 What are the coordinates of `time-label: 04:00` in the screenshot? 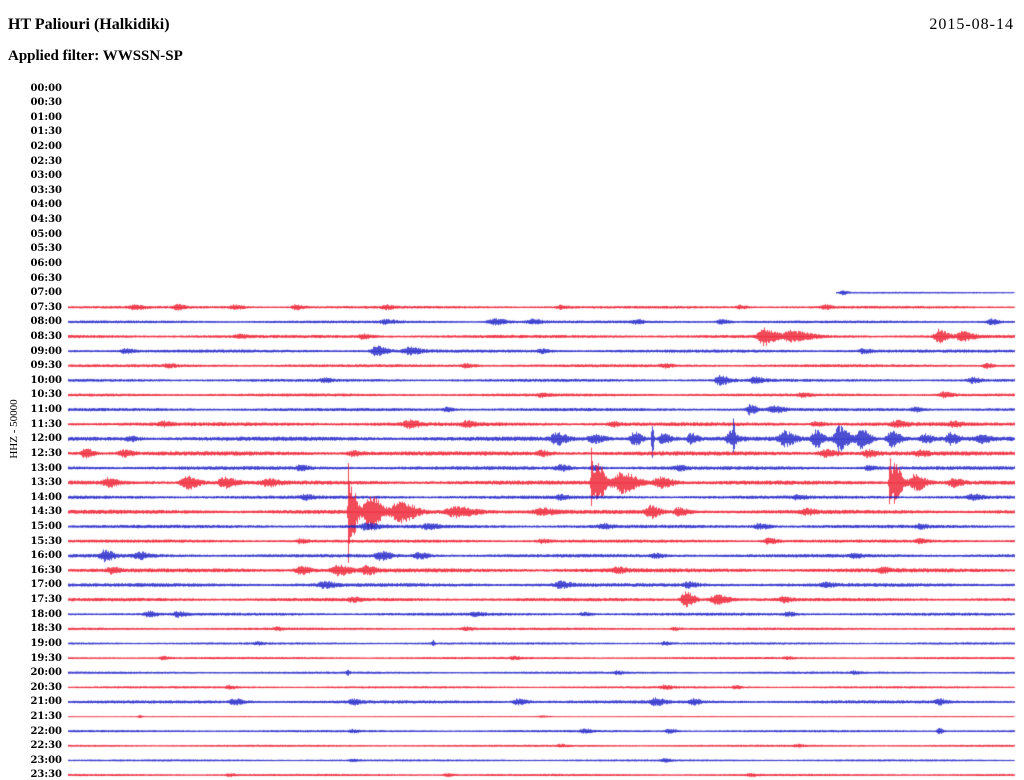 It's located at (46, 205).